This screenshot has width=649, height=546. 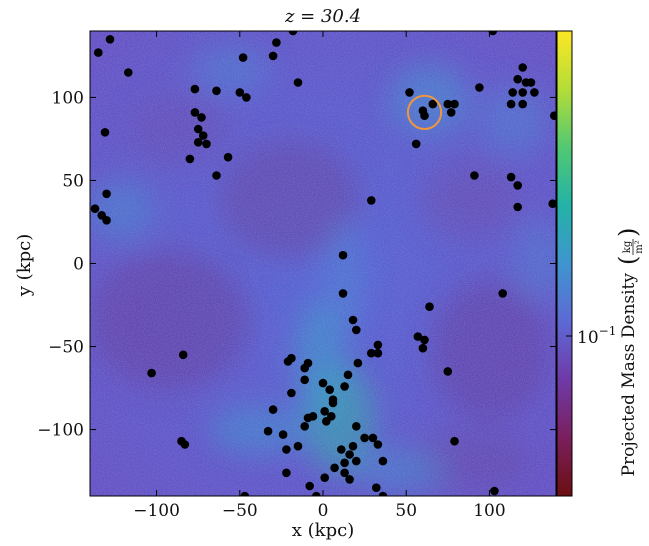 I want to click on y-tick-label: 50, so click(x=73, y=181).